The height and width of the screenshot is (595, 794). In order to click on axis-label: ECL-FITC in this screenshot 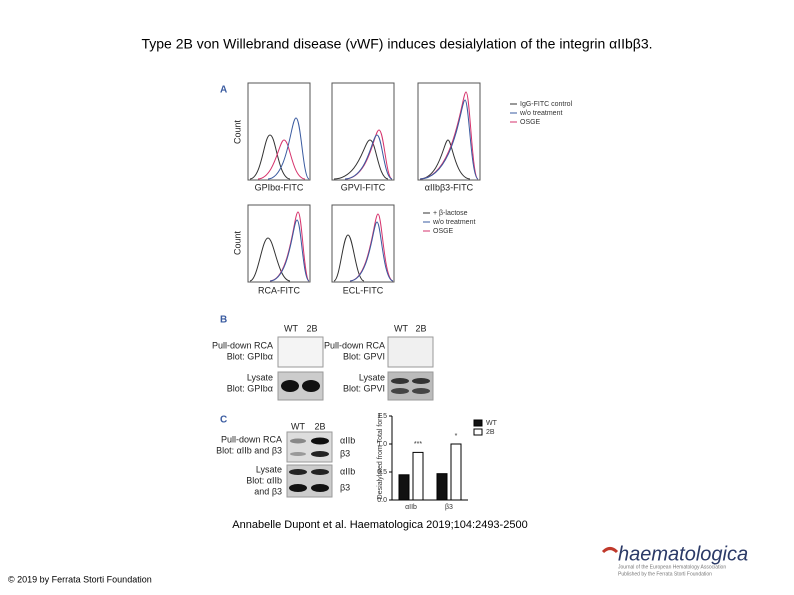, I will do `click(363, 290)`.